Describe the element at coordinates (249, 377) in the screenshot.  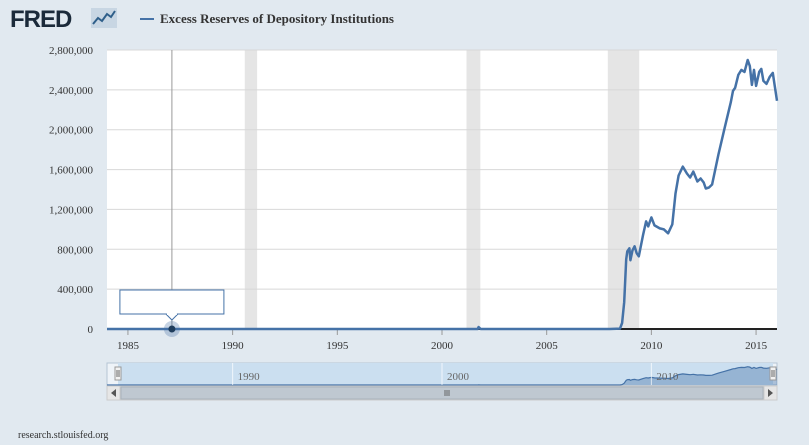
I see `navigator-tick-label: 1990` at that location.